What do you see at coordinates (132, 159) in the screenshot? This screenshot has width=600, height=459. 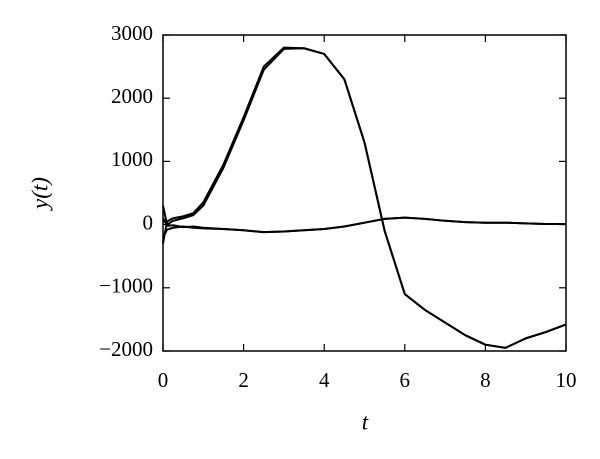 I see `y-tick-label: 1000` at bounding box center [132, 159].